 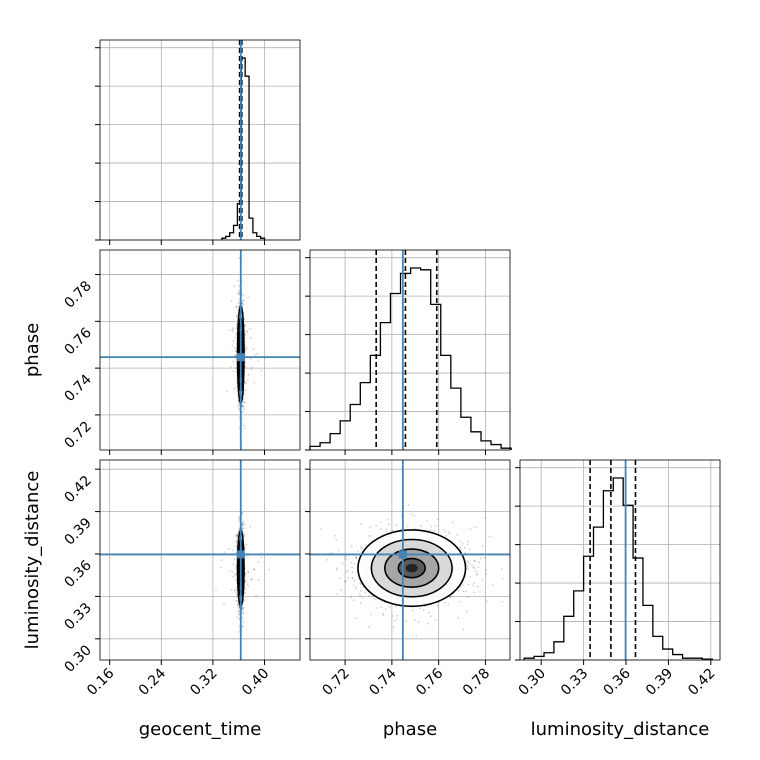 What do you see at coordinates (200, 560) in the screenshot?
I see `panel-2d-luminosity-distance-vs-geocent-time-background` at bounding box center [200, 560].